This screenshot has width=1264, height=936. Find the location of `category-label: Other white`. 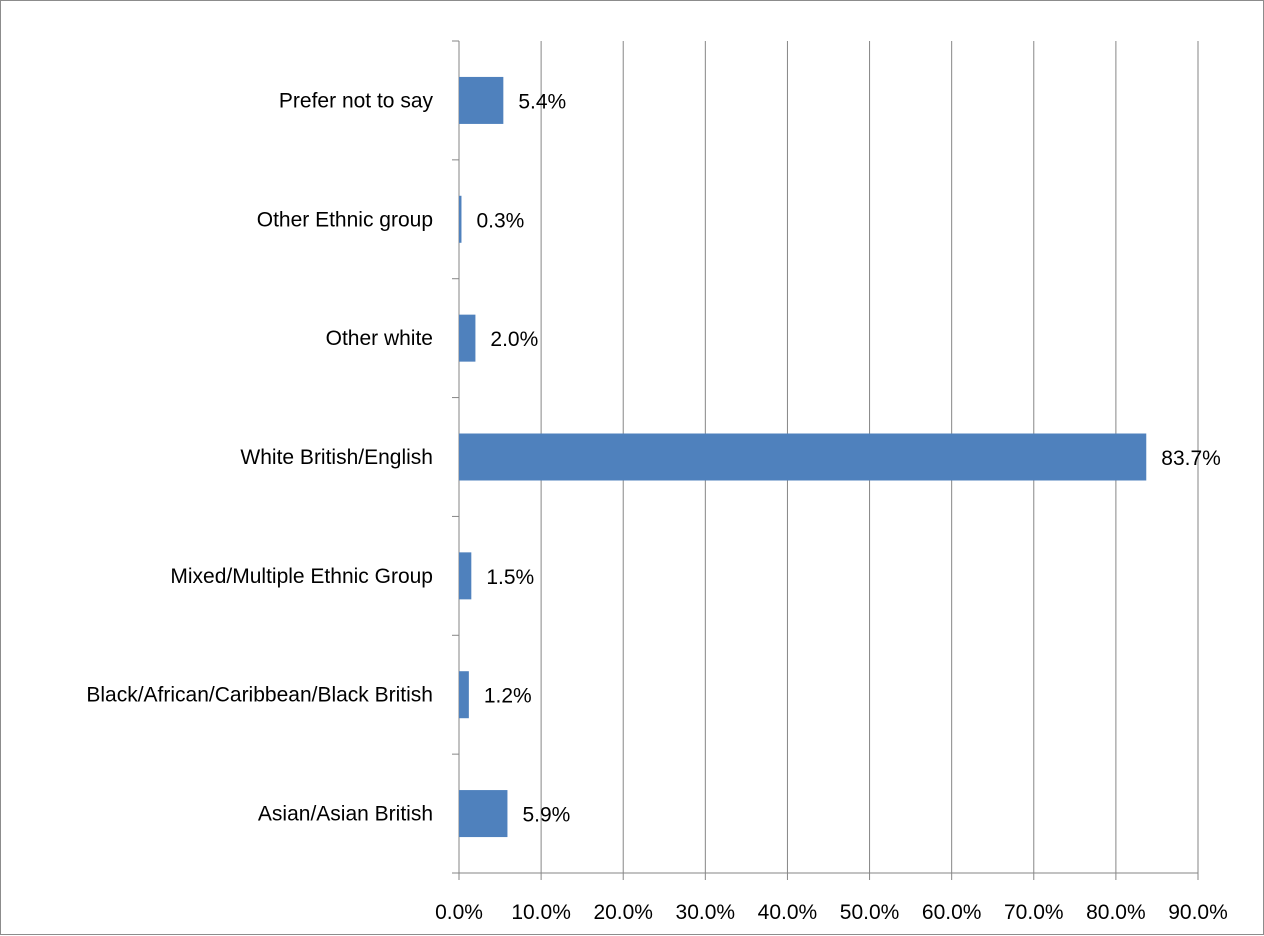

category-label: Other white is located at coordinates (379, 338).